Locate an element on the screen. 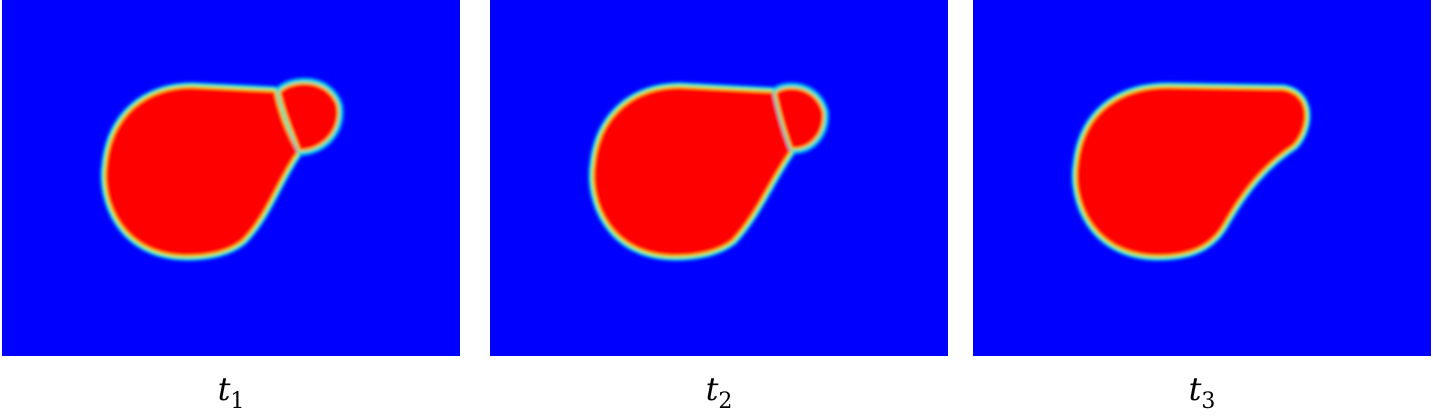  label-subscript: 3 is located at coordinates (1208, 401).